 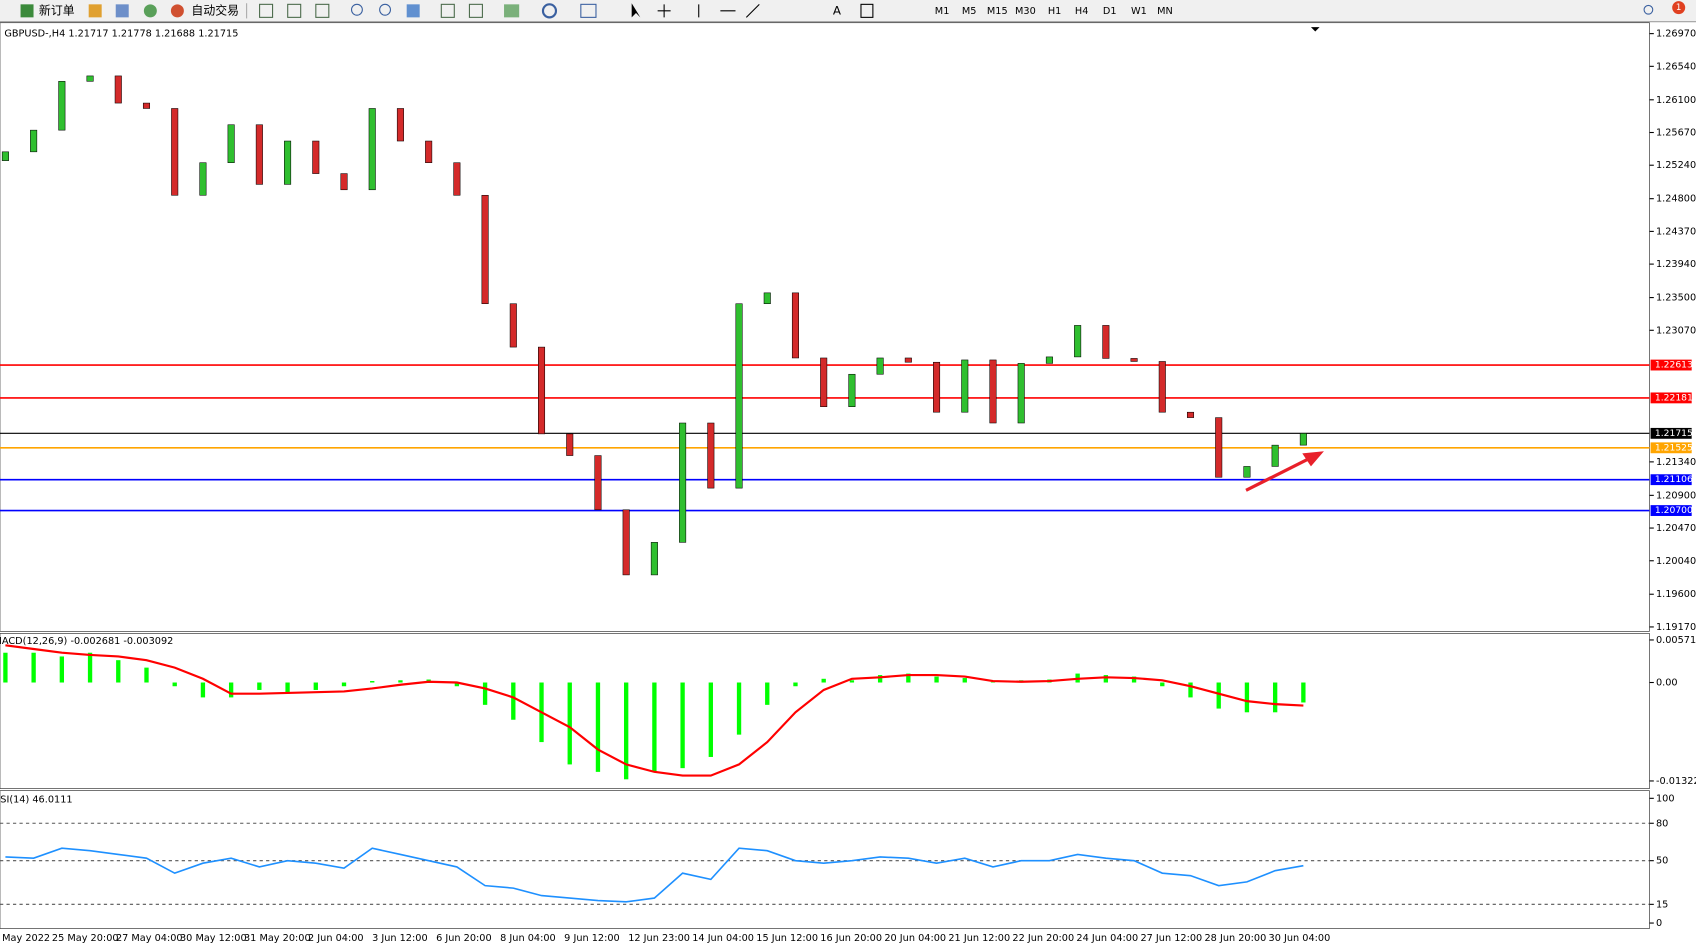 What do you see at coordinates (1676, 594) in the screenshot?
I see `y-tick-label: 1.19600` at bounding box center [1676, 594].